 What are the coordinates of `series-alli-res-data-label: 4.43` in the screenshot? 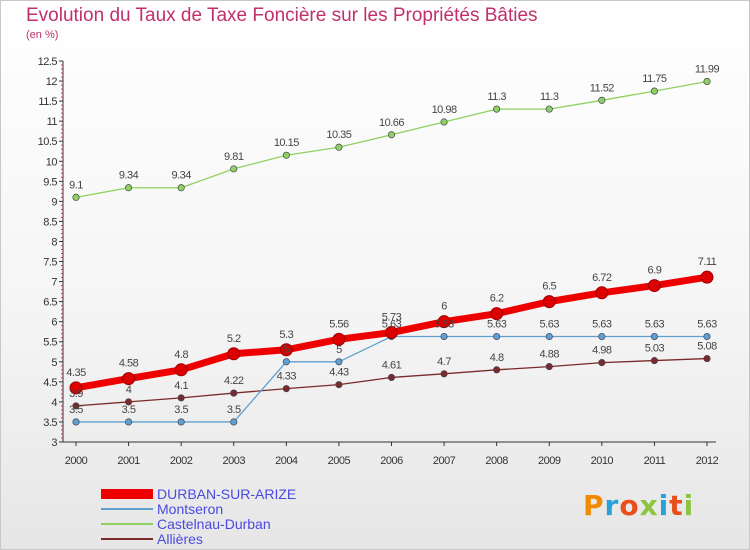 It's located at (339, 373).